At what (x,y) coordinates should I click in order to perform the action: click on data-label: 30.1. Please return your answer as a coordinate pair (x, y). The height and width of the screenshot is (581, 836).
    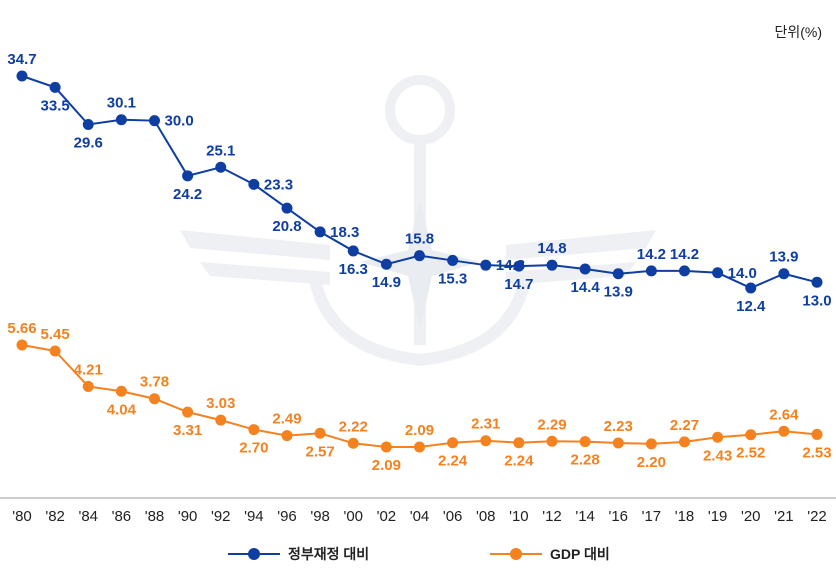
    Looking at the image, I should click on (121, 103).